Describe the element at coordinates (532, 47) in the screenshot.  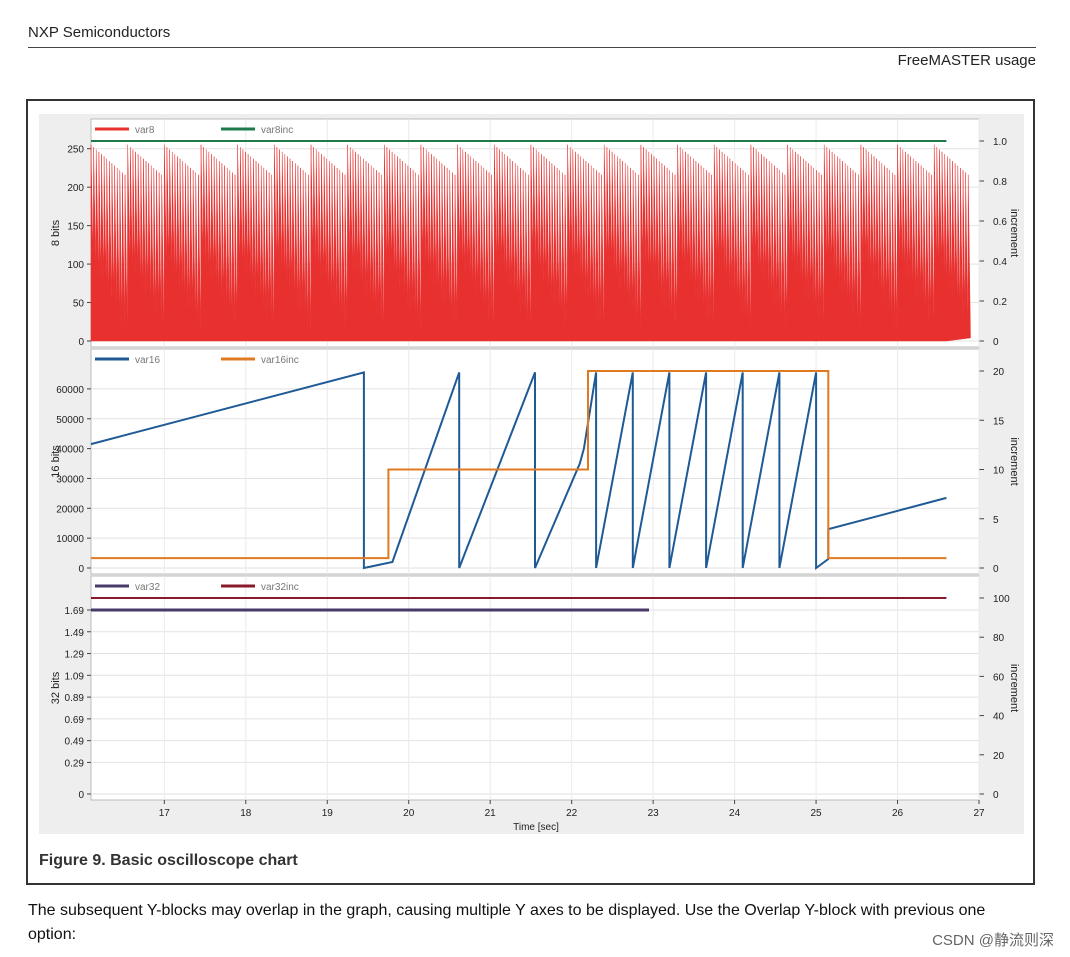
I see `header-rule` at that location.